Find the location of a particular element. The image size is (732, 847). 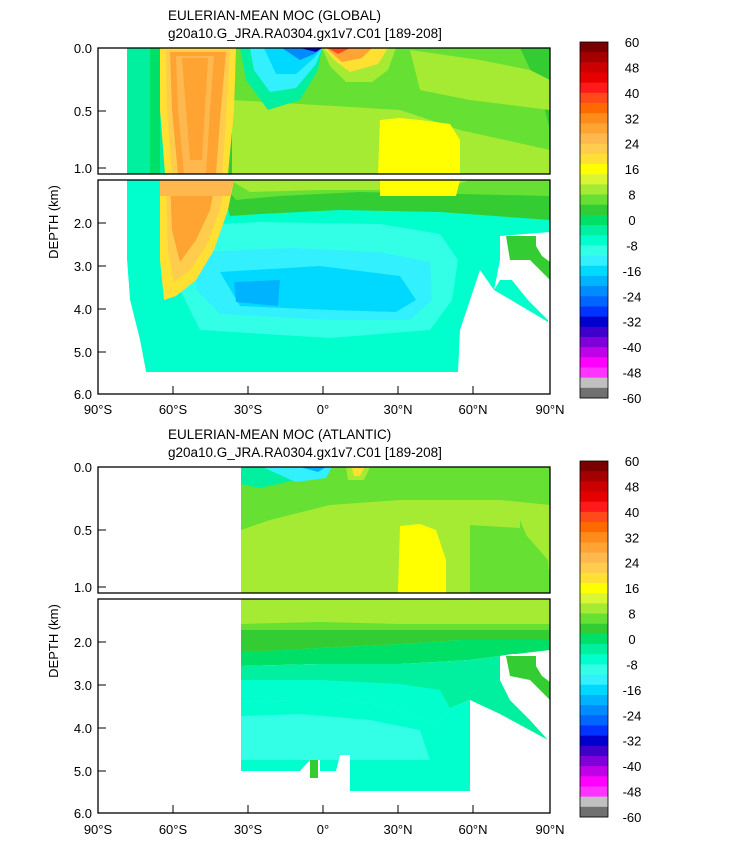

global-ytick-2: 1.0 is located at coordinates (83, 168).